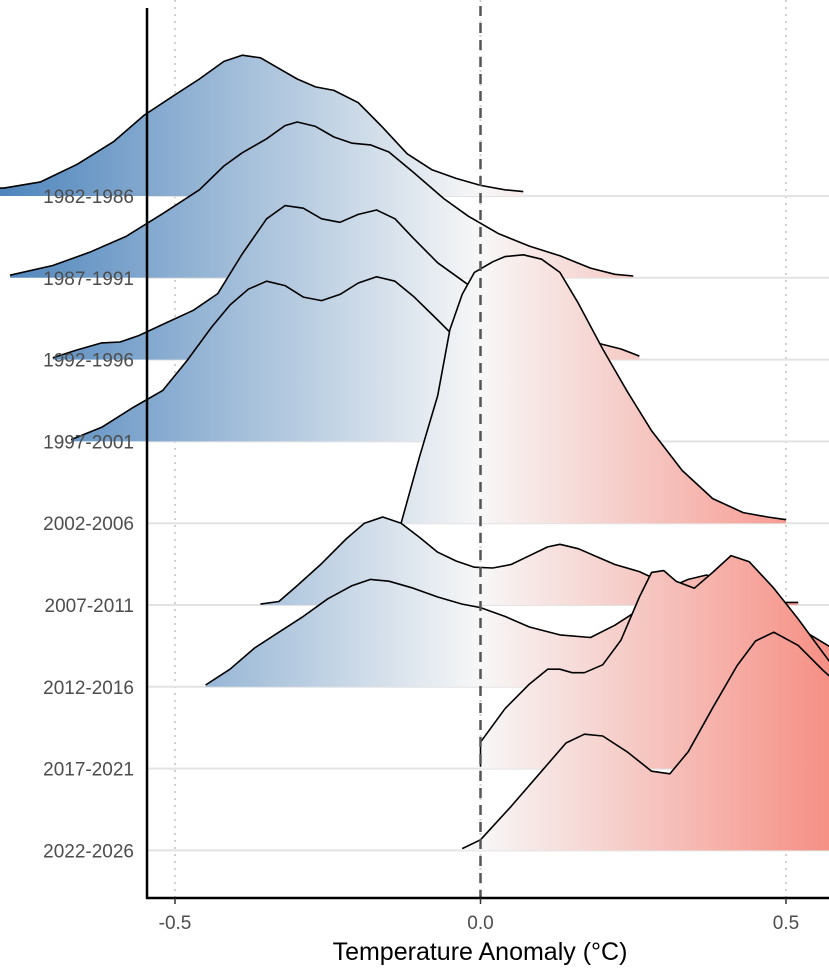 This screenshot has width=829, height=973. Describe the element at coordinates (88, 524) in the screenshot. I see `y-tick-label-4: 2002-2006` at that location.